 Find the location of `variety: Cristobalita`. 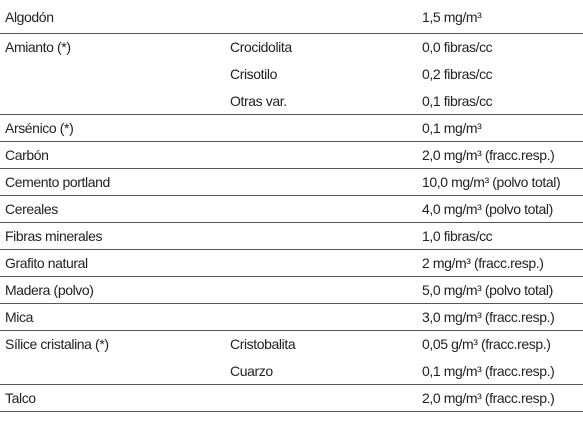

variety: Cristobalita is located at coordinates (263, 344).